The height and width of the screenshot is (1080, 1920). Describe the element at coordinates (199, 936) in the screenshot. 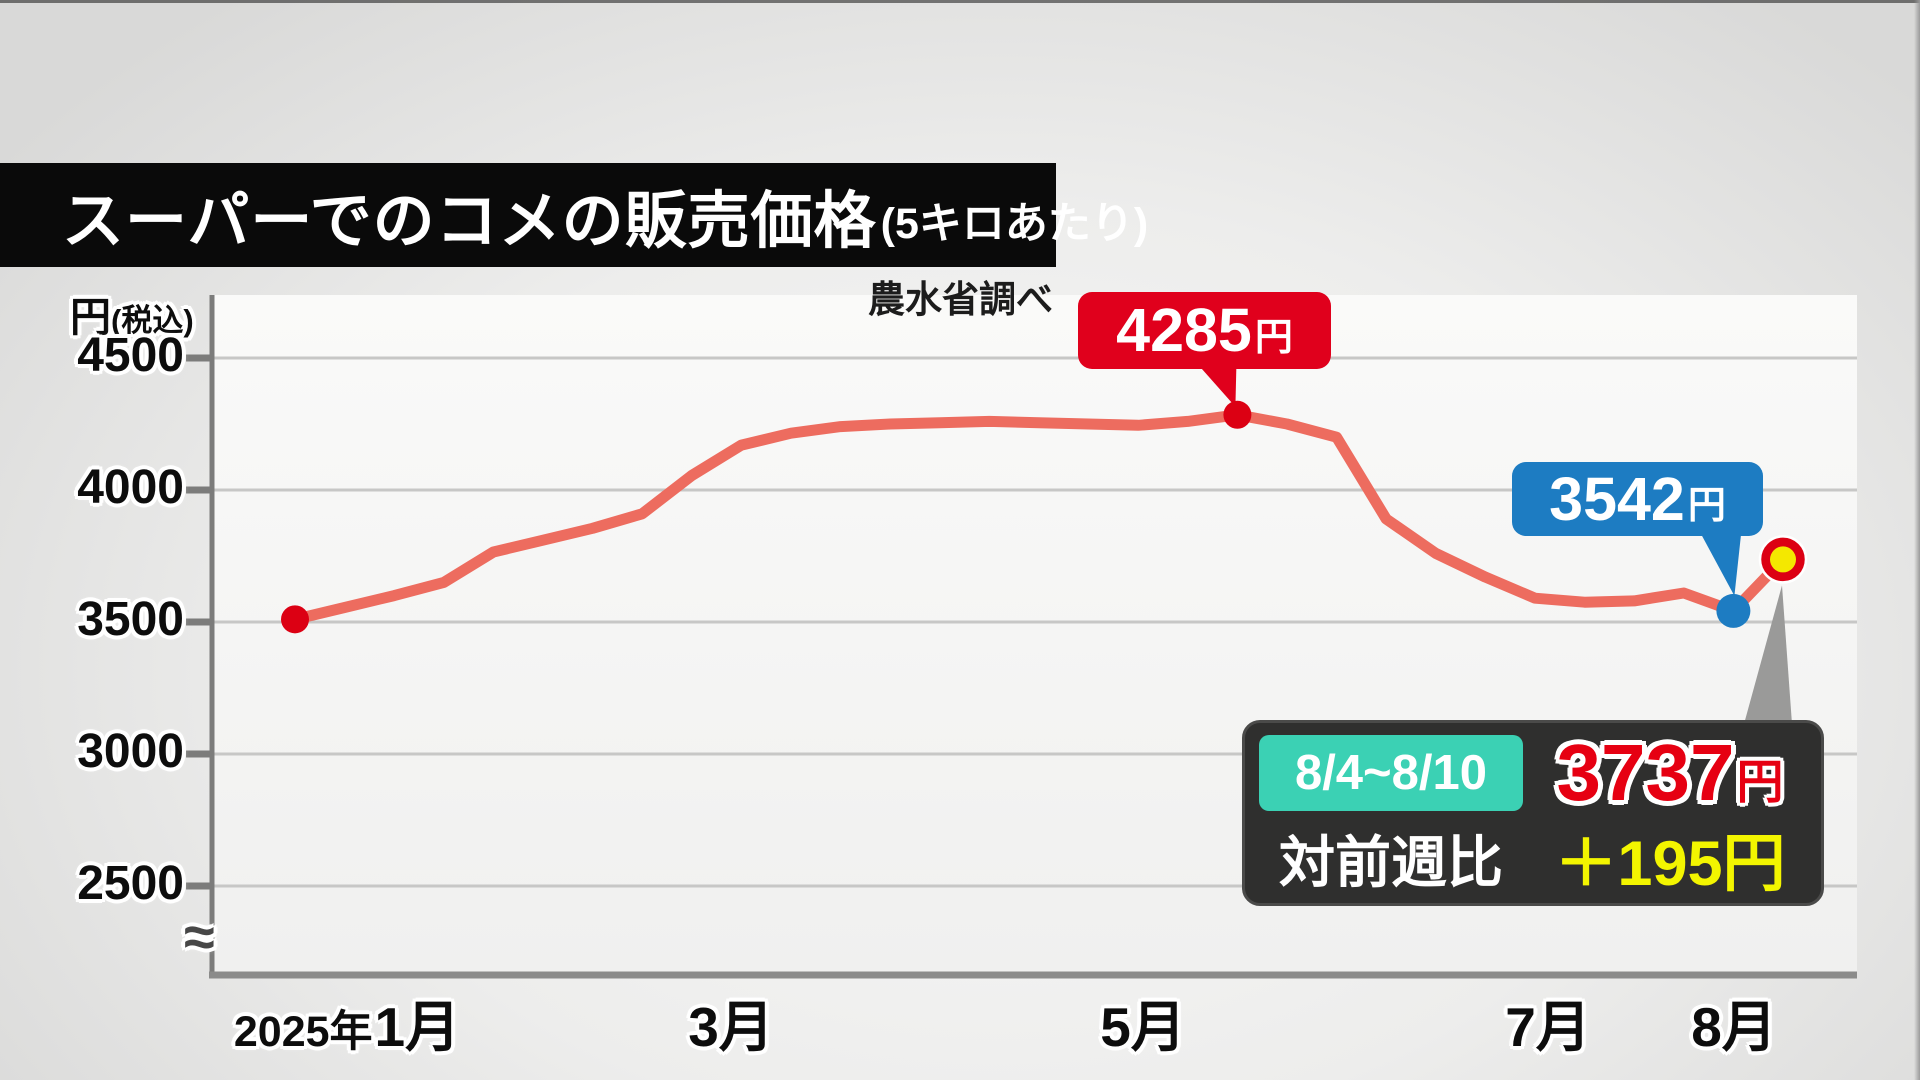

I see `axis-break-symbol: ≈` at that location.